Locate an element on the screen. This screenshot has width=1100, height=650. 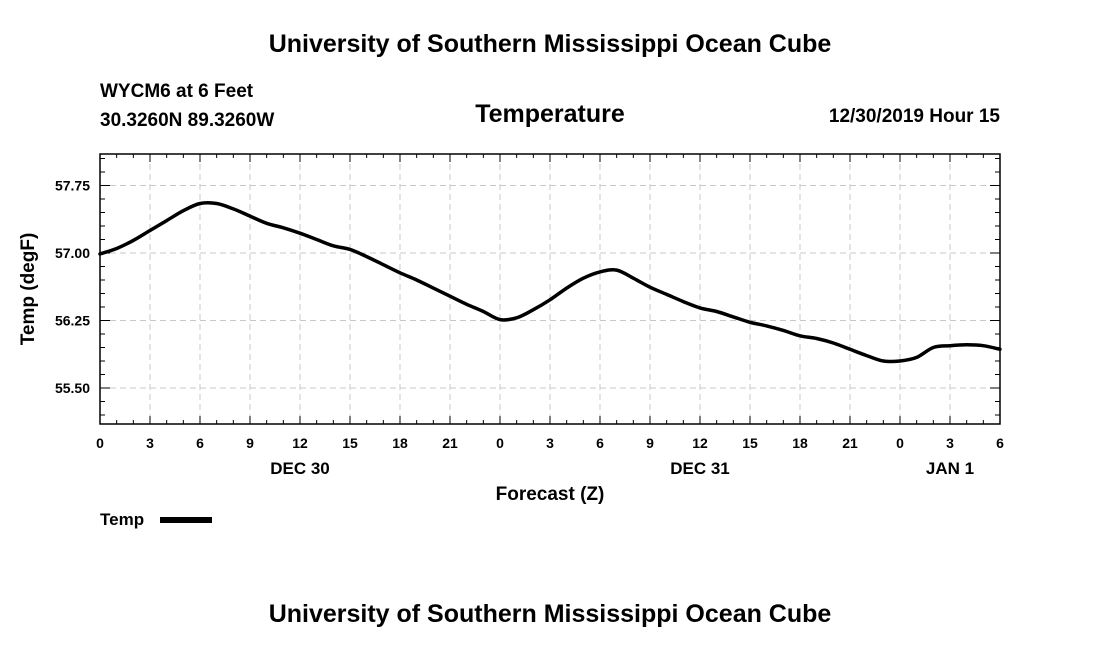
date-label: DEC 31 is located at coordinates (700, 468).